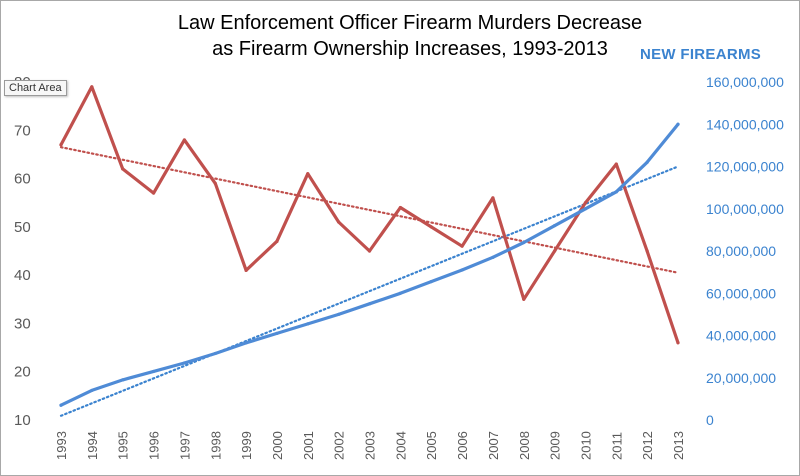  Describe the element at coordinates (741, 336) in the screenshot. I see `y-right-tick-label: 40,000,000` at that location.